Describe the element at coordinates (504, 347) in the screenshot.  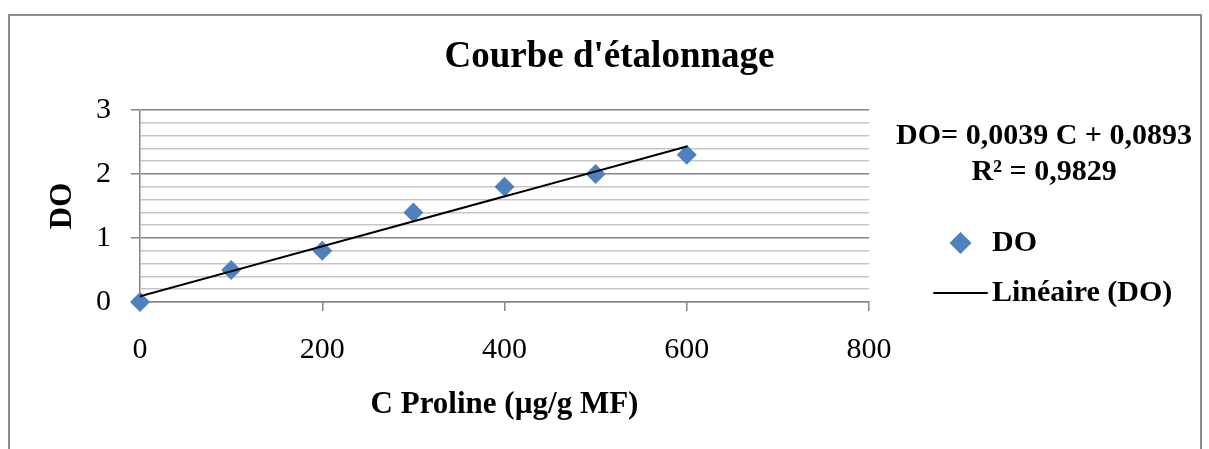
I see `x-tick-label: 400` at that location.